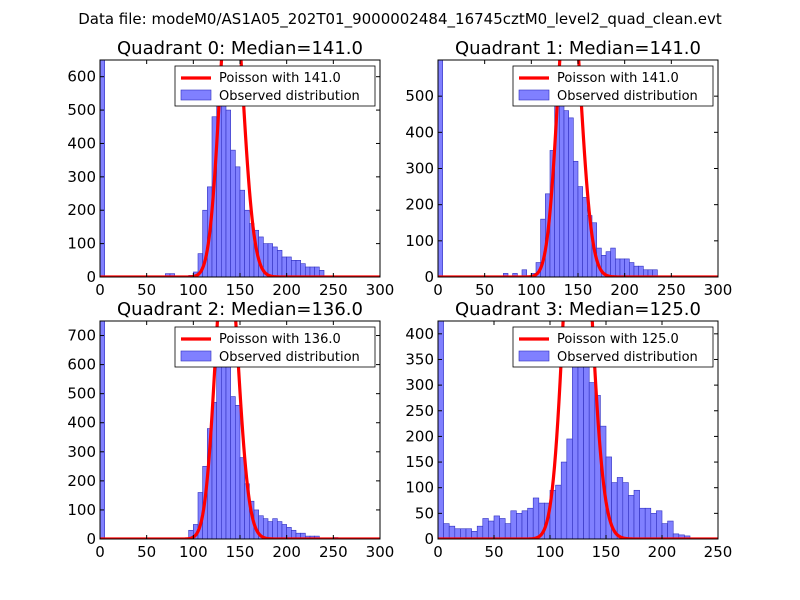  Describe the element at coordinates (81, 510) in the screenshot. I see `y-tick-label: 100` at that location.